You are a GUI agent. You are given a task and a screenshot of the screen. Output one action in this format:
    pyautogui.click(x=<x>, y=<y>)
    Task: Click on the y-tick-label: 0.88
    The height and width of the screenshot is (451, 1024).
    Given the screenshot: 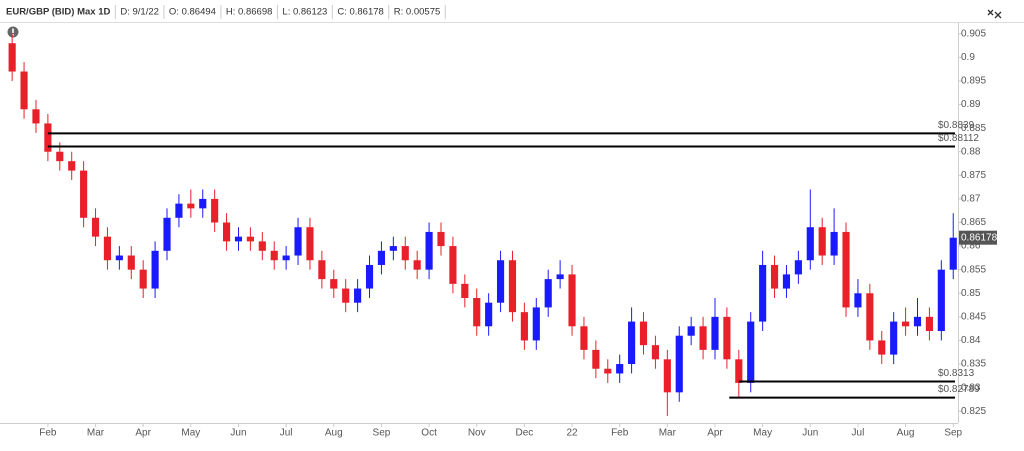 What is the action you would take?
    pyautogui.click(x=971, y=151)
    